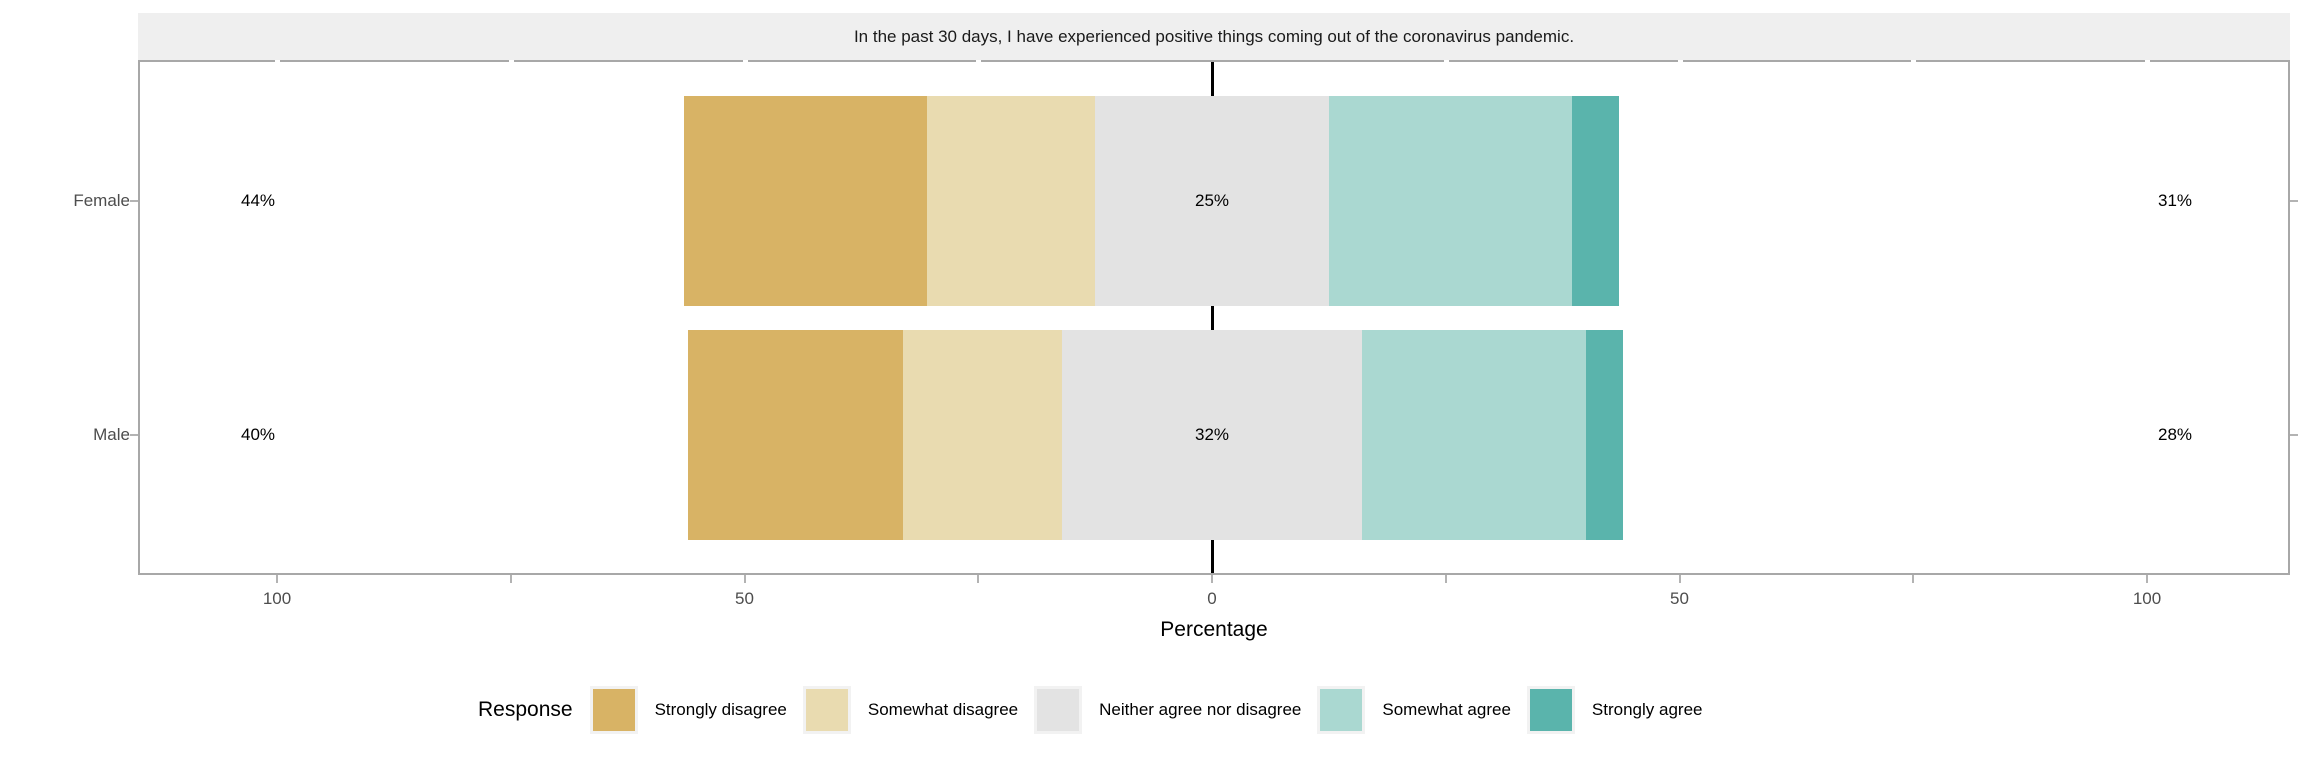 The width and height of the screenshot is (2304, 768). I want to click on high-total-label: 28%, so click(2175, 434).